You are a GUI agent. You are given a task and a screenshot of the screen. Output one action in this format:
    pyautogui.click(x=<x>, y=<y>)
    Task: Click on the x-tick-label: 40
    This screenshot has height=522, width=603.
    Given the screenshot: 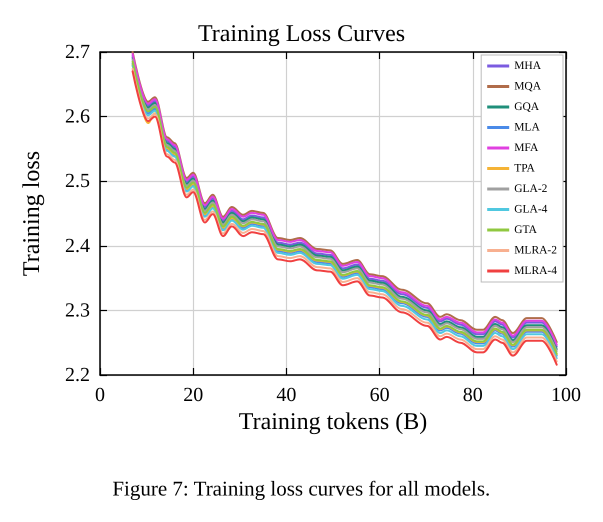 What is the action you would take?
    pyautogui.click(x=286, y=395)
    